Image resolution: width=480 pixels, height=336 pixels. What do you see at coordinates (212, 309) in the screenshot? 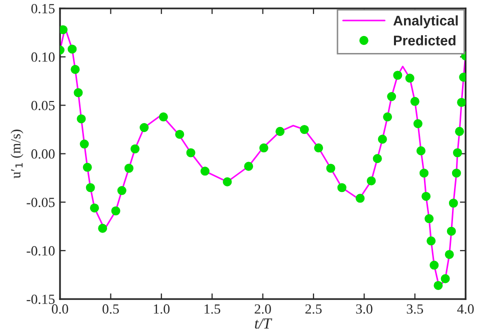
I see `x-tick-label: 1.5` at bounding box center [212, 309].